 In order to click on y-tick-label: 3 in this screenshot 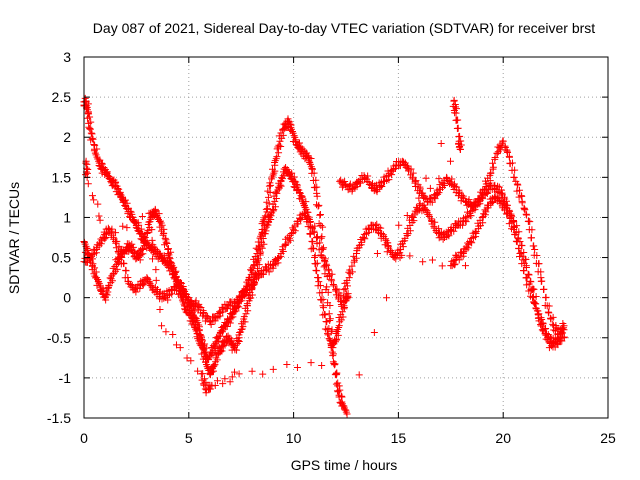, I will do `click(67, 57)`.